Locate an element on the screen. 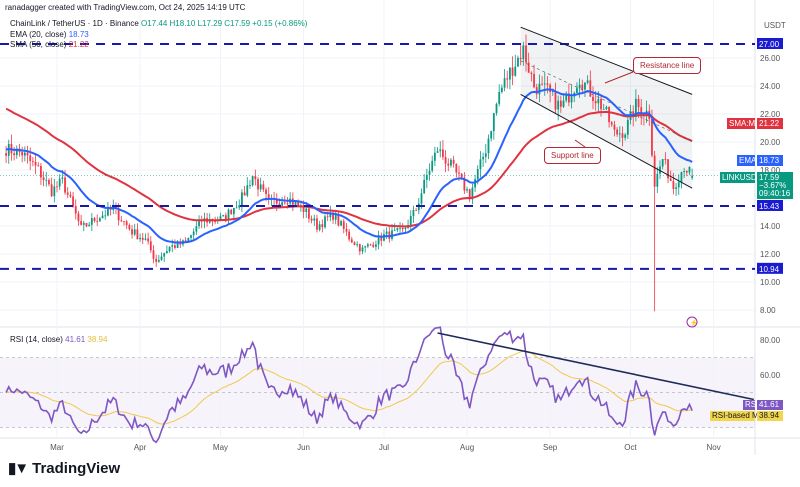 The height and width of the screenshot is (487, 800). support-line-annotation: Support line is located at coordinates (572, 155).